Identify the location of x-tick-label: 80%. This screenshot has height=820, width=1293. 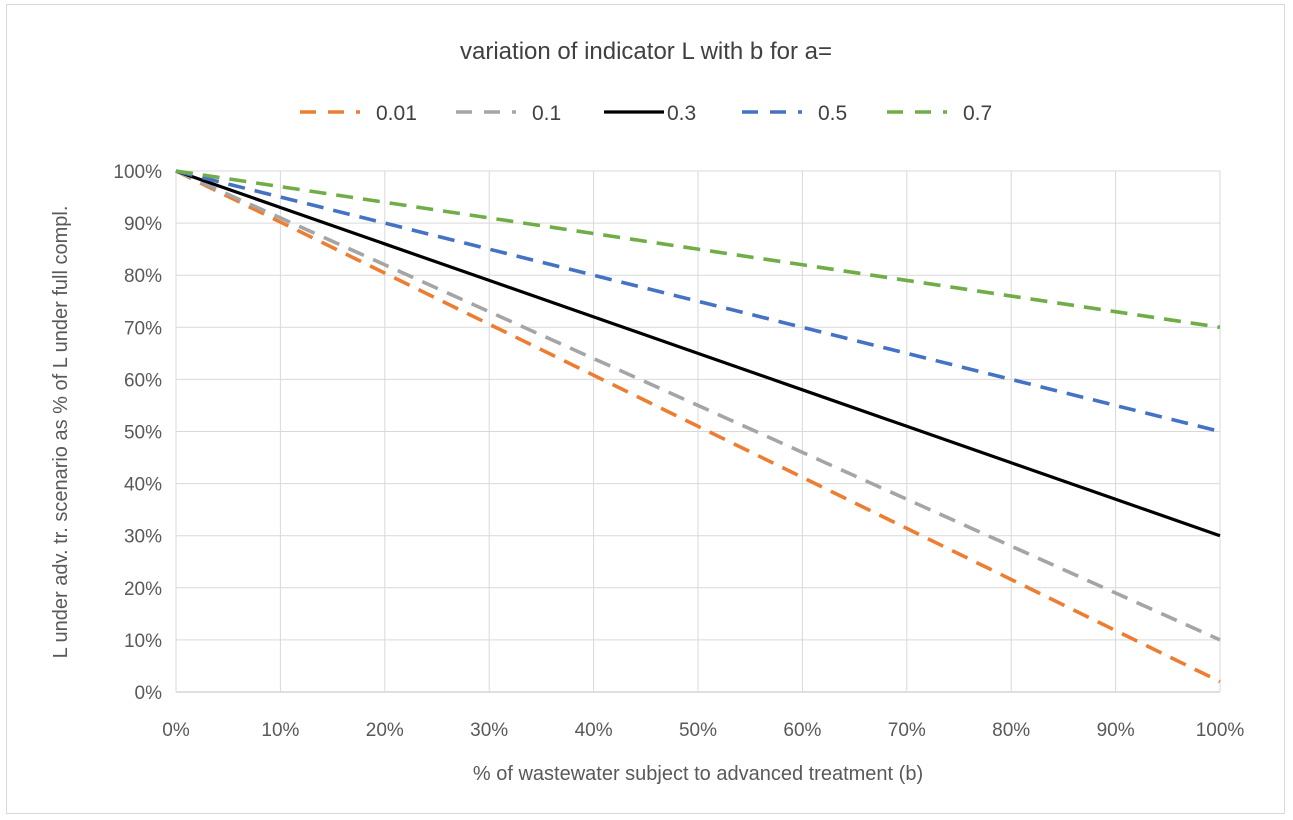
(1011, 730).